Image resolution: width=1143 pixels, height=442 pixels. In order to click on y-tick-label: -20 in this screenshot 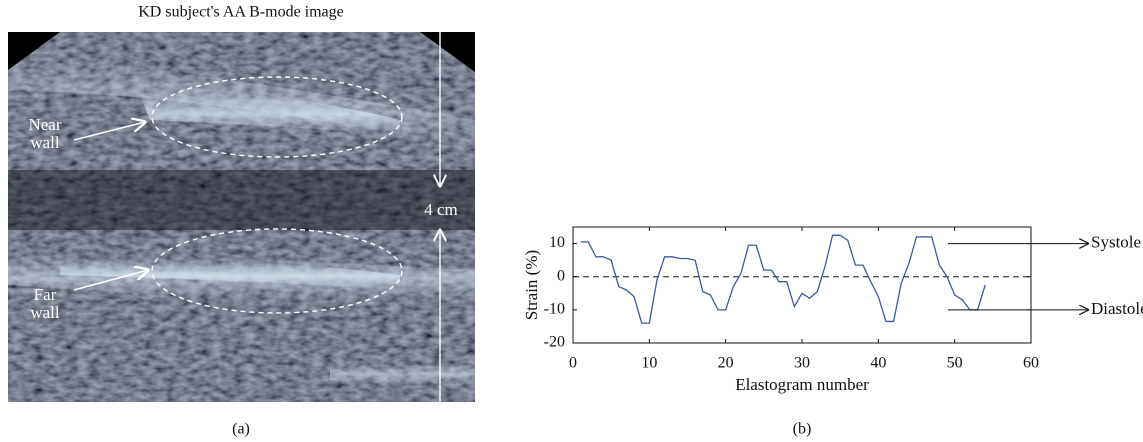, I will do `click(554, 342)`.